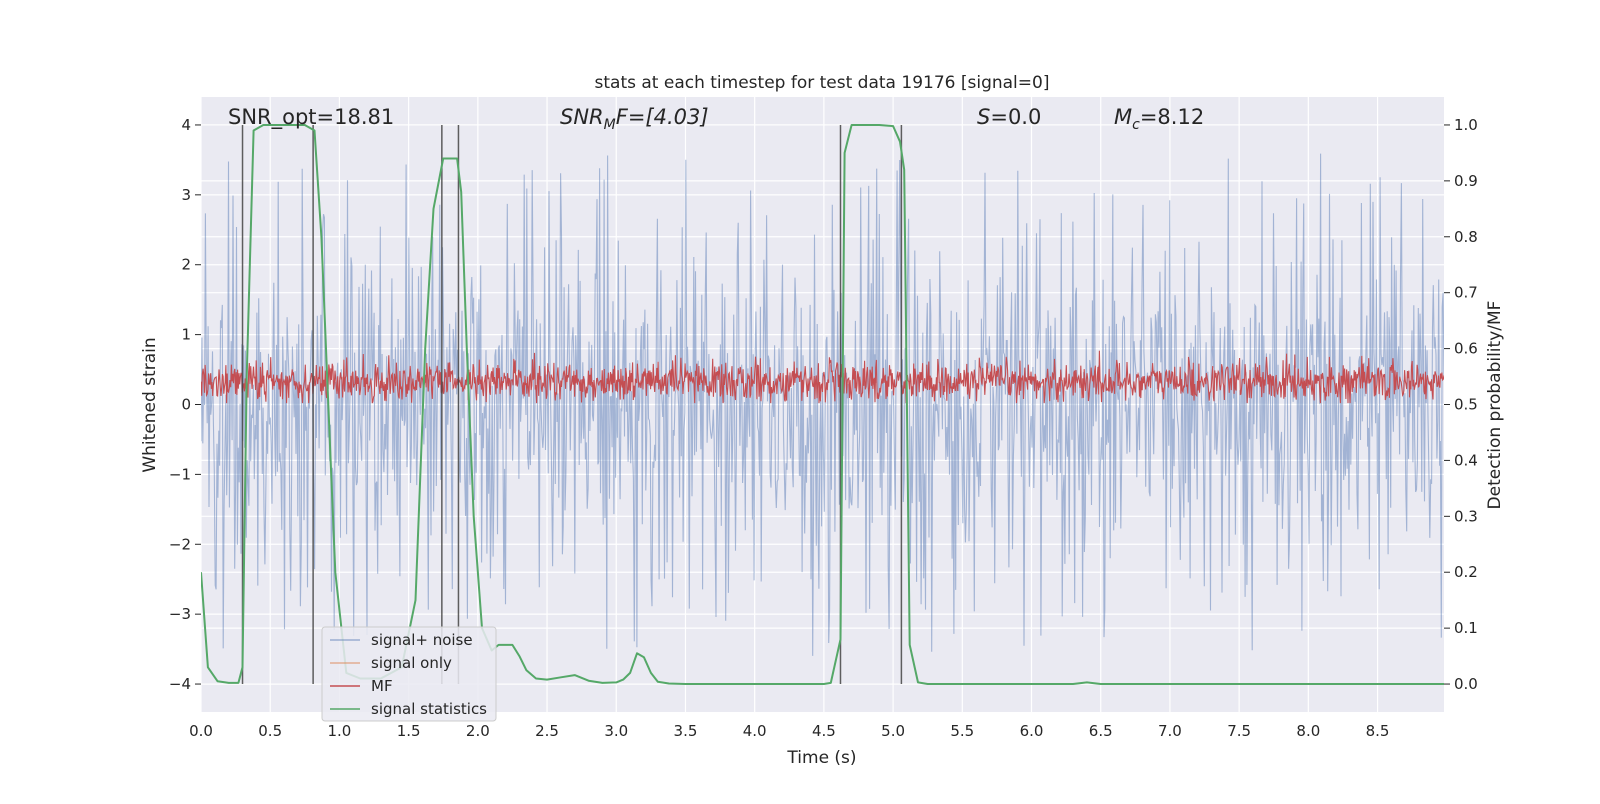  I want to click on legend-frame, so click(409, 674).